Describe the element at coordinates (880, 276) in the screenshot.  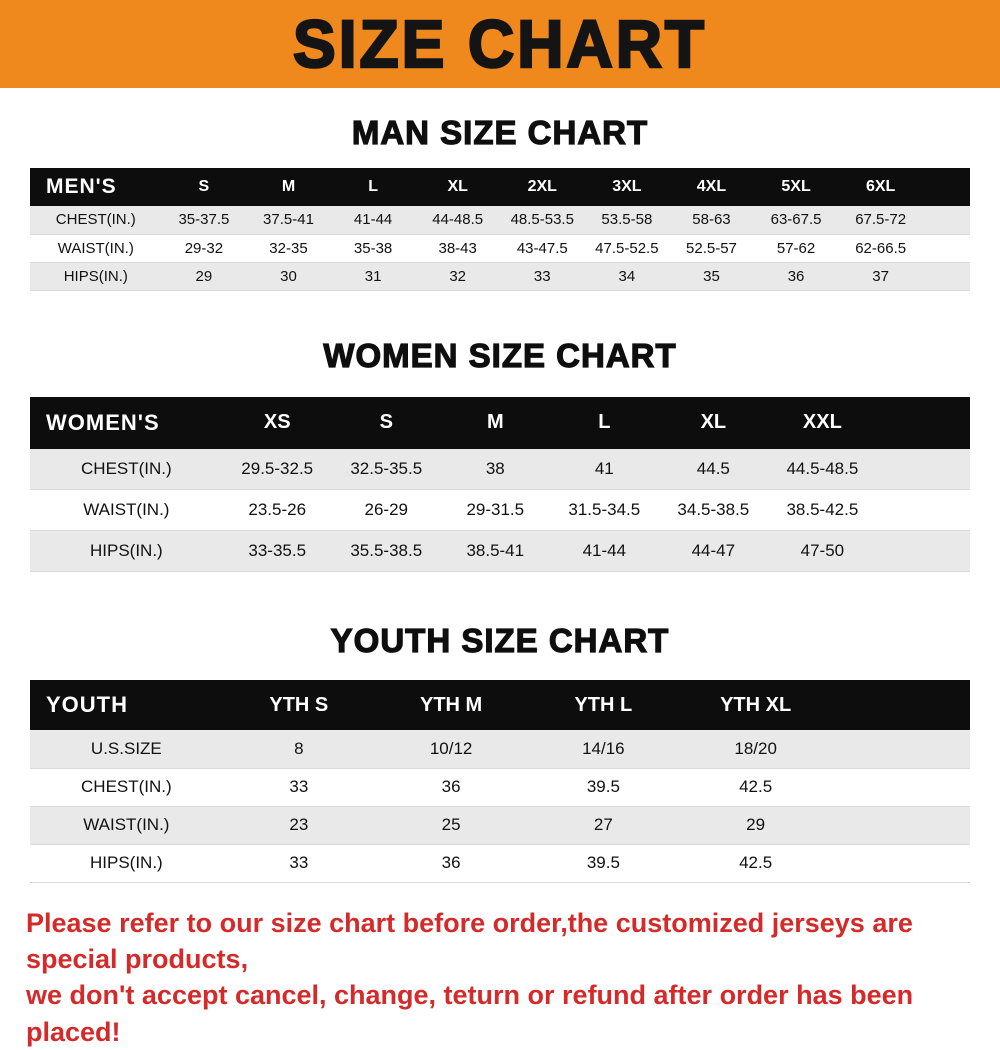
I see `size-cell: 37` at that location.